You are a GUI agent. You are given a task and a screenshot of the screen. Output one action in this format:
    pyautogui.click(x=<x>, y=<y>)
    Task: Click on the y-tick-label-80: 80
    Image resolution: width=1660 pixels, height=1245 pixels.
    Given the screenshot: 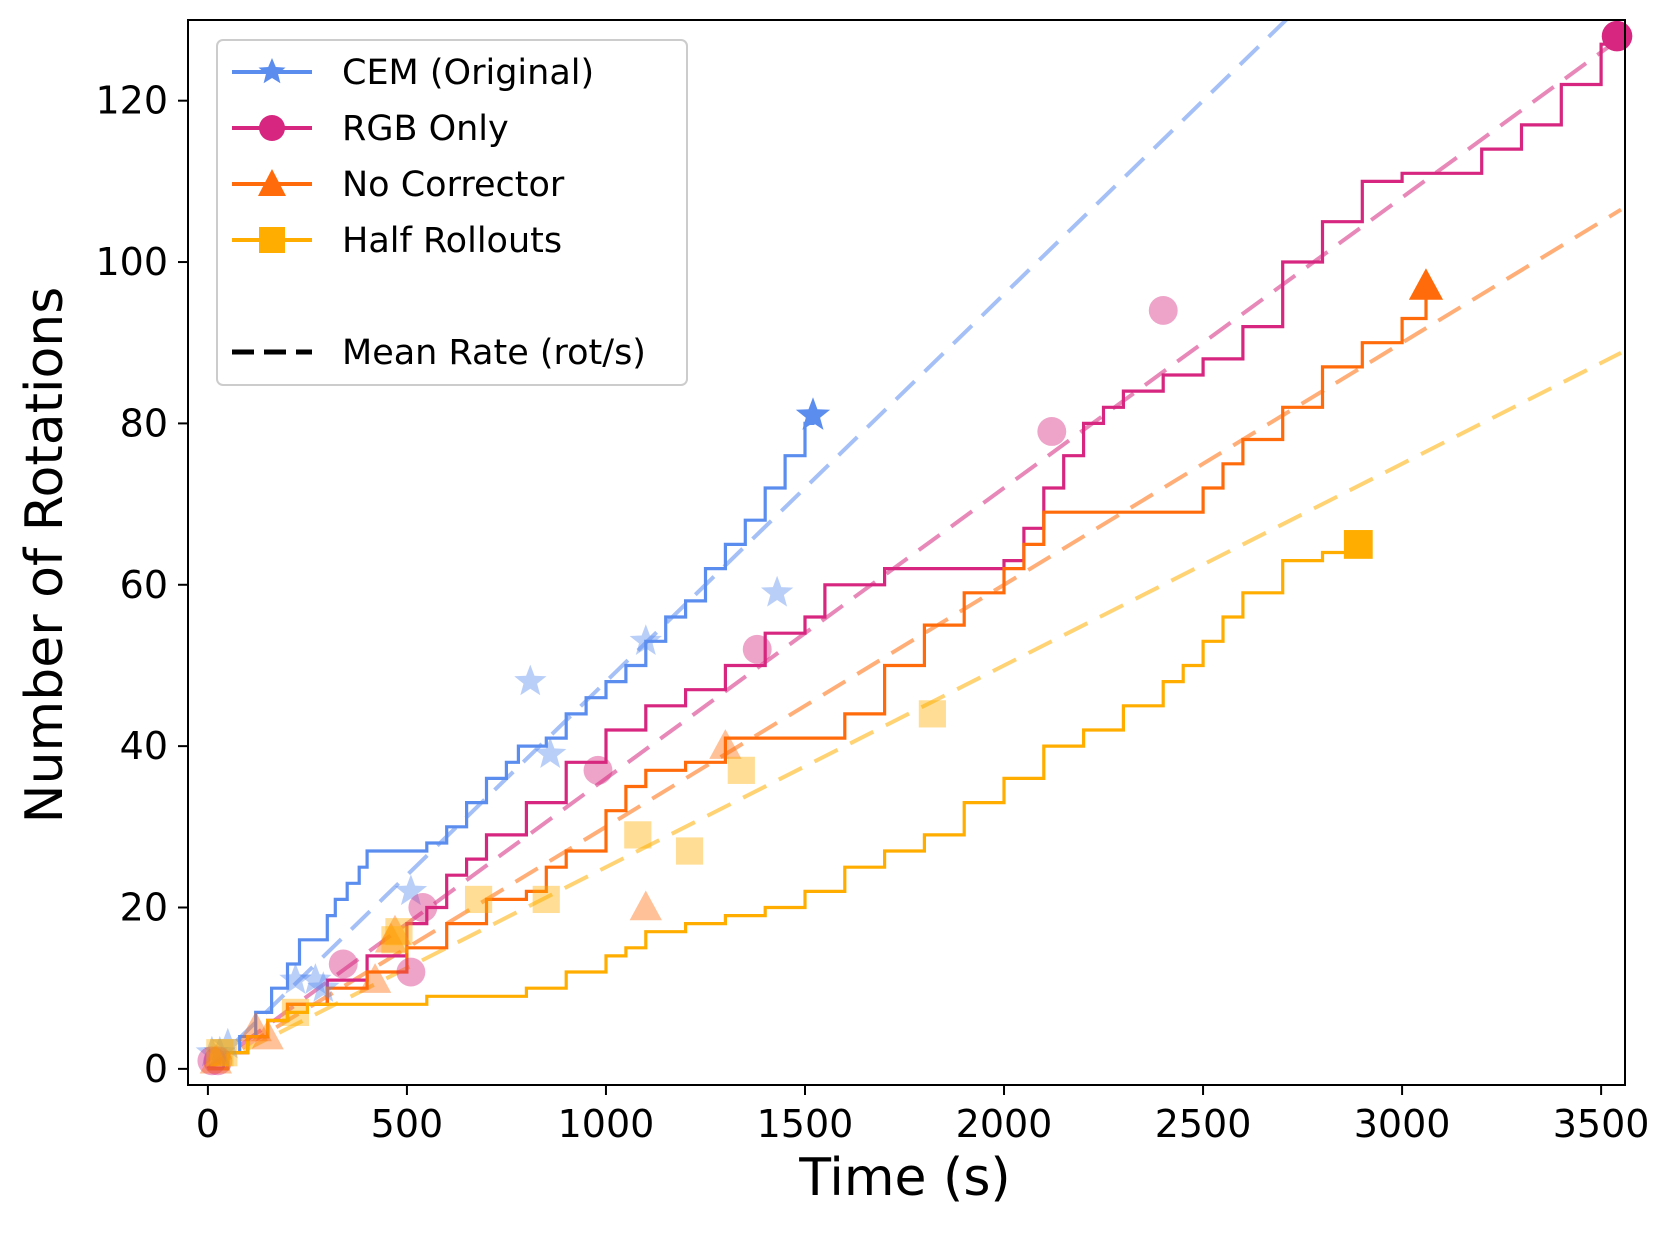 What is the action you would take?
    pyautogui.click(x=144, y=423)
    